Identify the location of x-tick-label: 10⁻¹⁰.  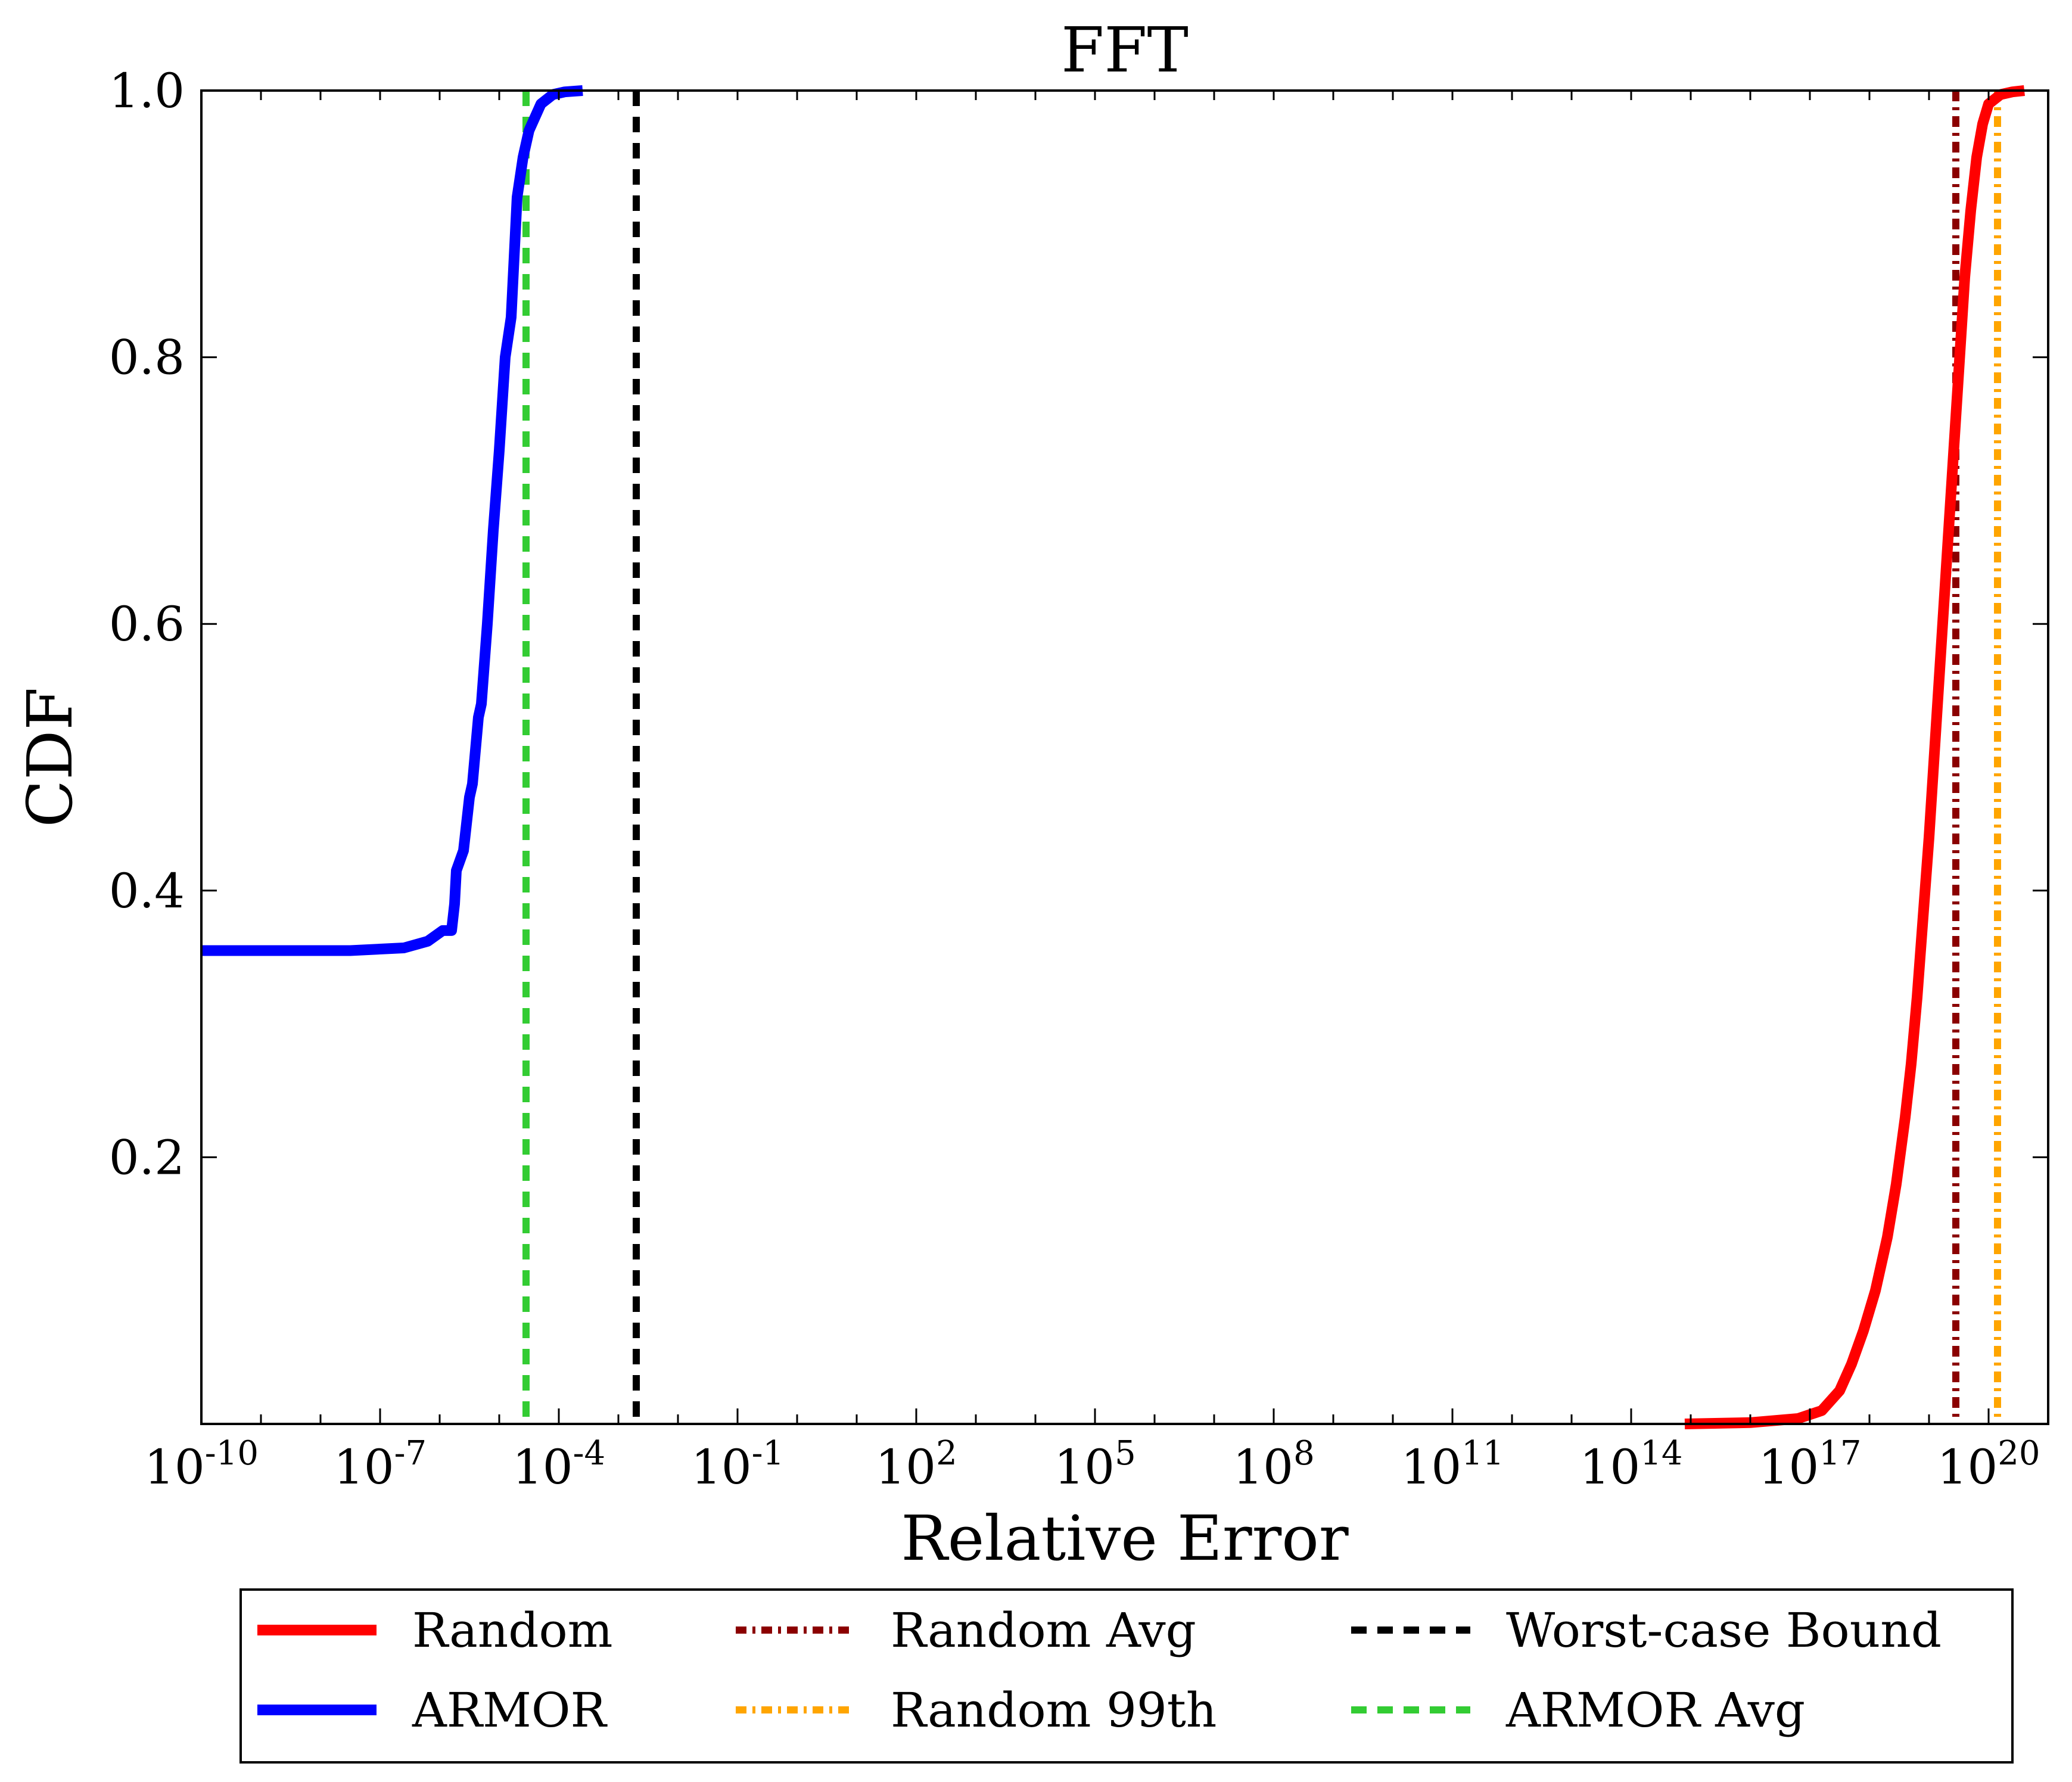
(201, 1464).